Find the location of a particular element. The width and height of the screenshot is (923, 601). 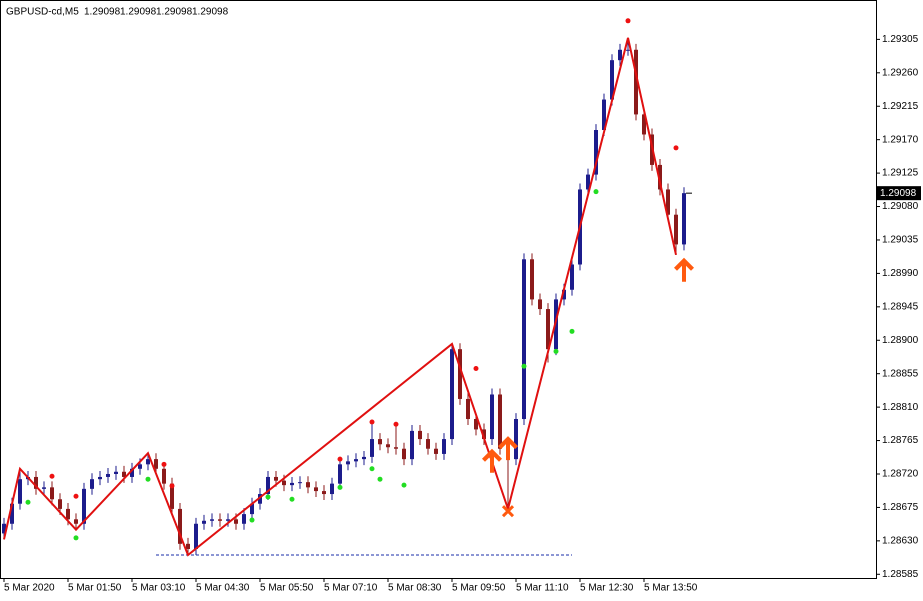

y-tick-label: 1.28720 is located at coordinates (900, 474).